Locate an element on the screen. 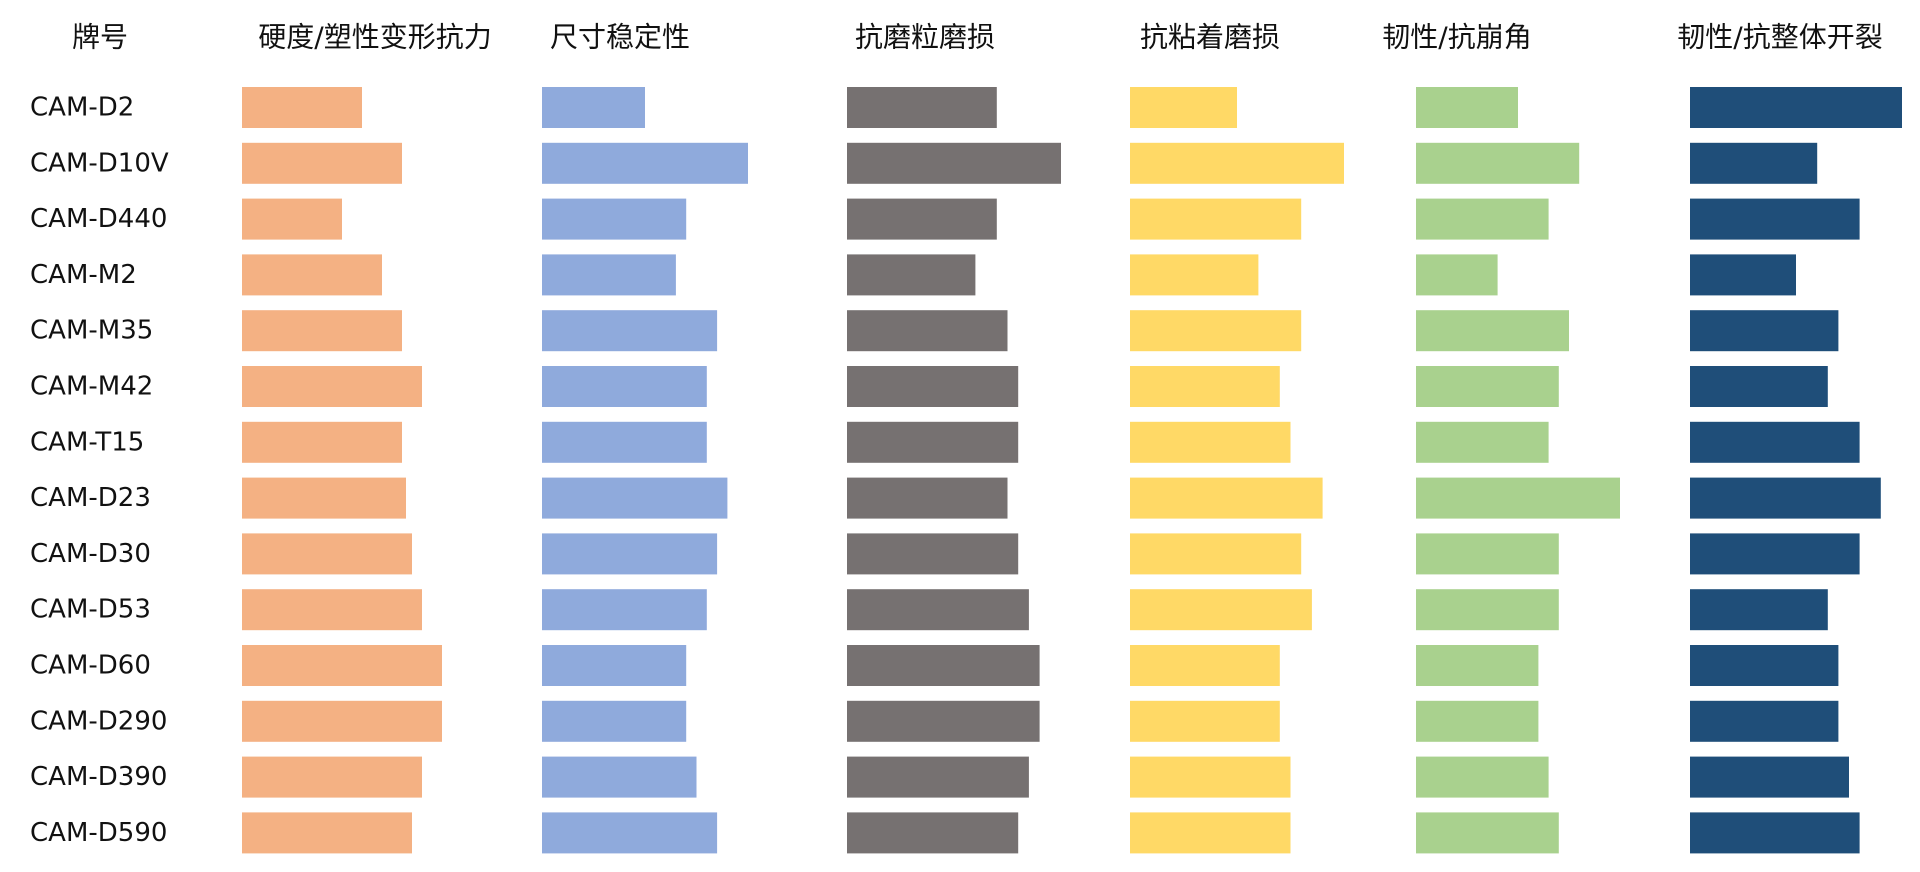 Image resolution: width=1920 pixels, height=872 pixels. bar-4-cam-d2 is located at coordinates (1183, 107).